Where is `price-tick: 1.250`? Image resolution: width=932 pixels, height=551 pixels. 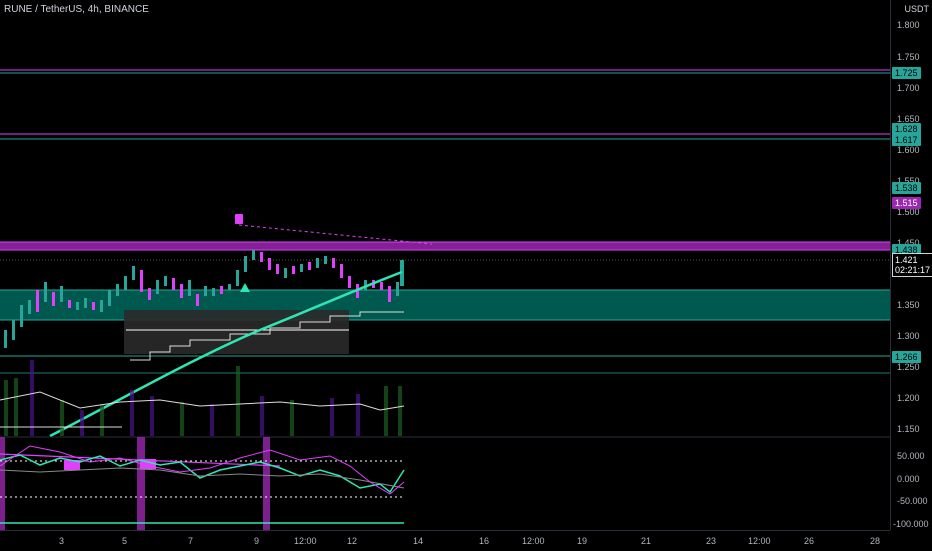
price-tick: 1.250 is located at coordinates (908, 367).